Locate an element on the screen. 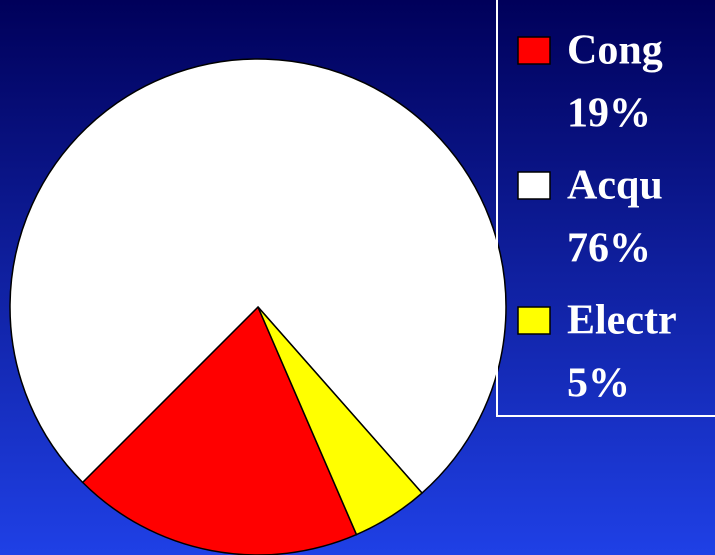  legend-value: 19% is located at coordinates (609, 114).